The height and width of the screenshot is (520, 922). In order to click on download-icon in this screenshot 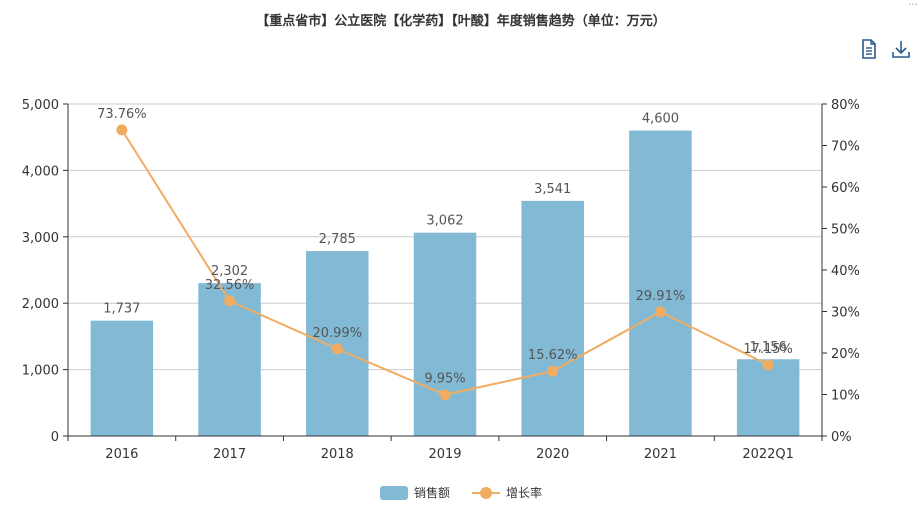, I will do `click(901, 49)`.